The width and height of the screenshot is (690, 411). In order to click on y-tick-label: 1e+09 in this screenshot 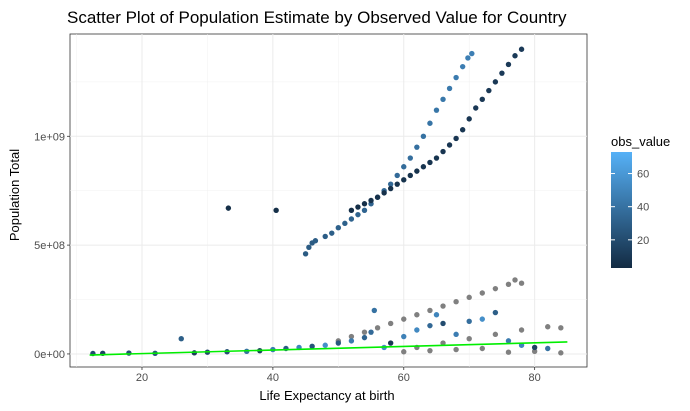, I will do `click(49, 137)`.